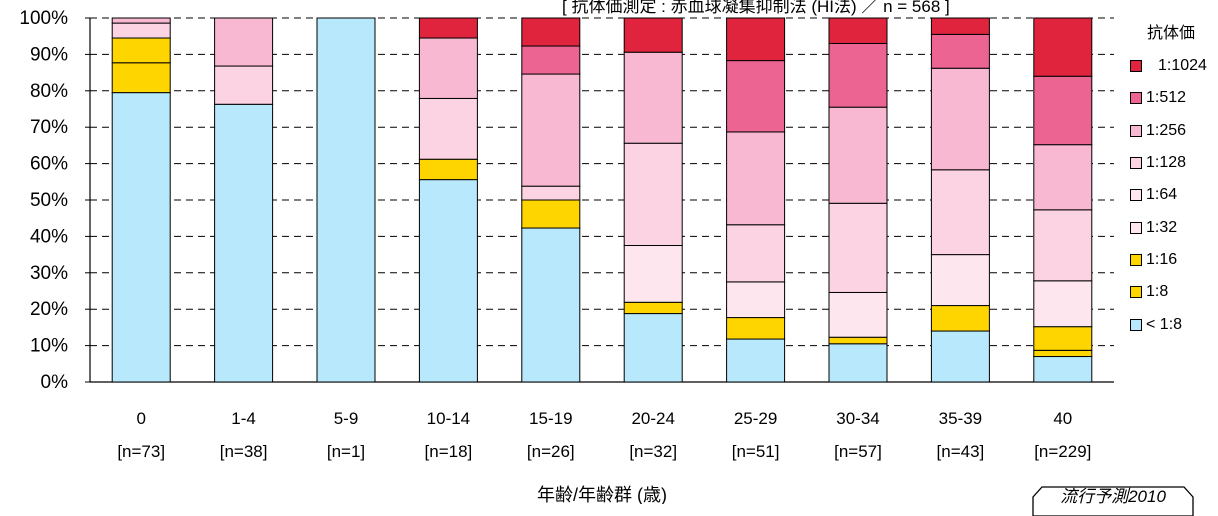 This screenshot has height=516, width=1218. I want to click on y-tick-label: 0%, so click(55, 382).